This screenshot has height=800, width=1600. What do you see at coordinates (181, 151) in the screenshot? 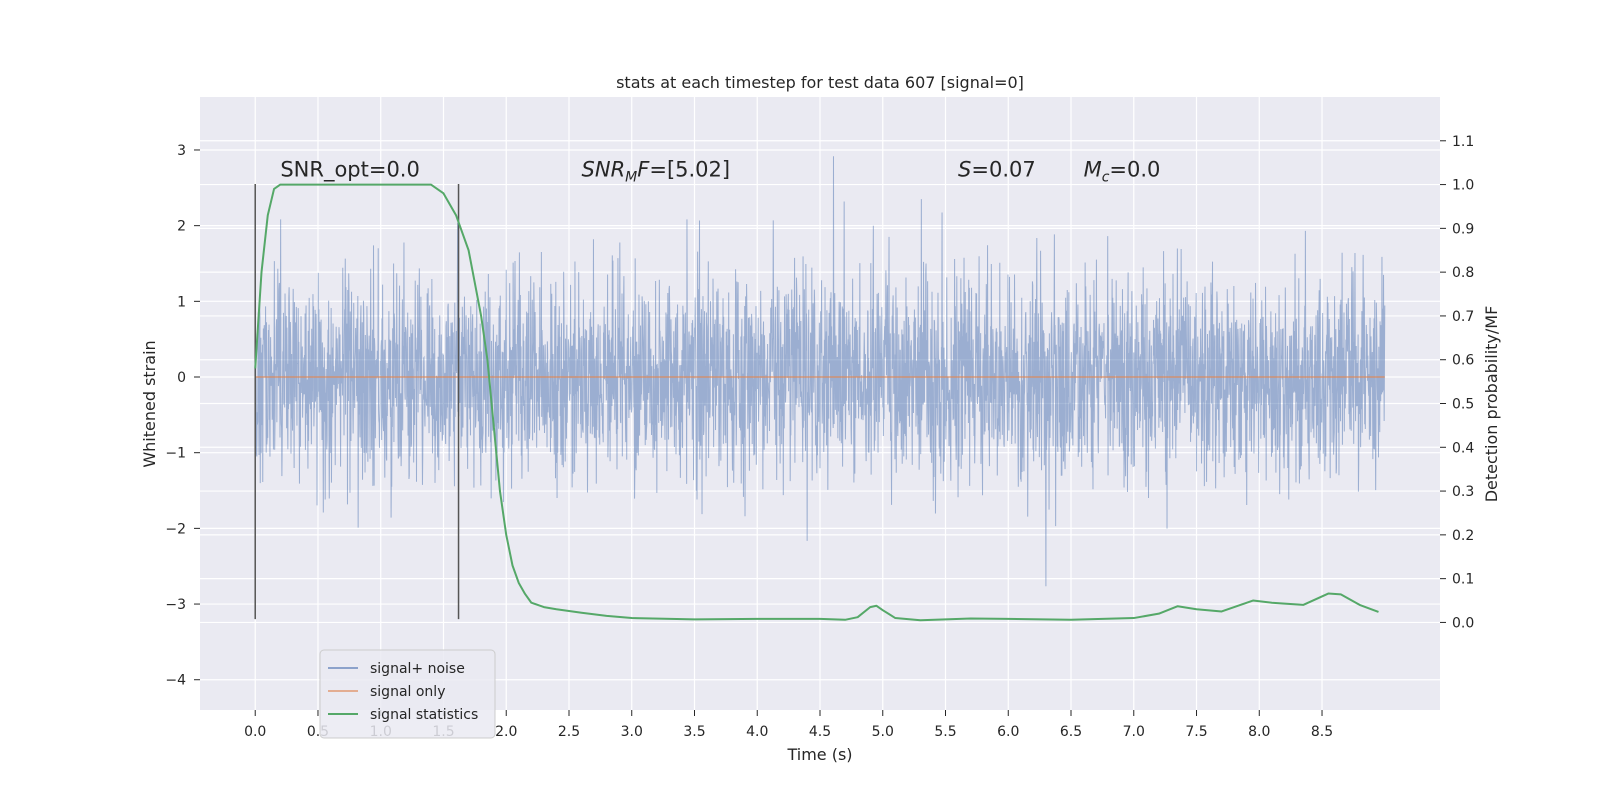
I see `yl-tick-label-0: 3` at bounding box center [181, 151].